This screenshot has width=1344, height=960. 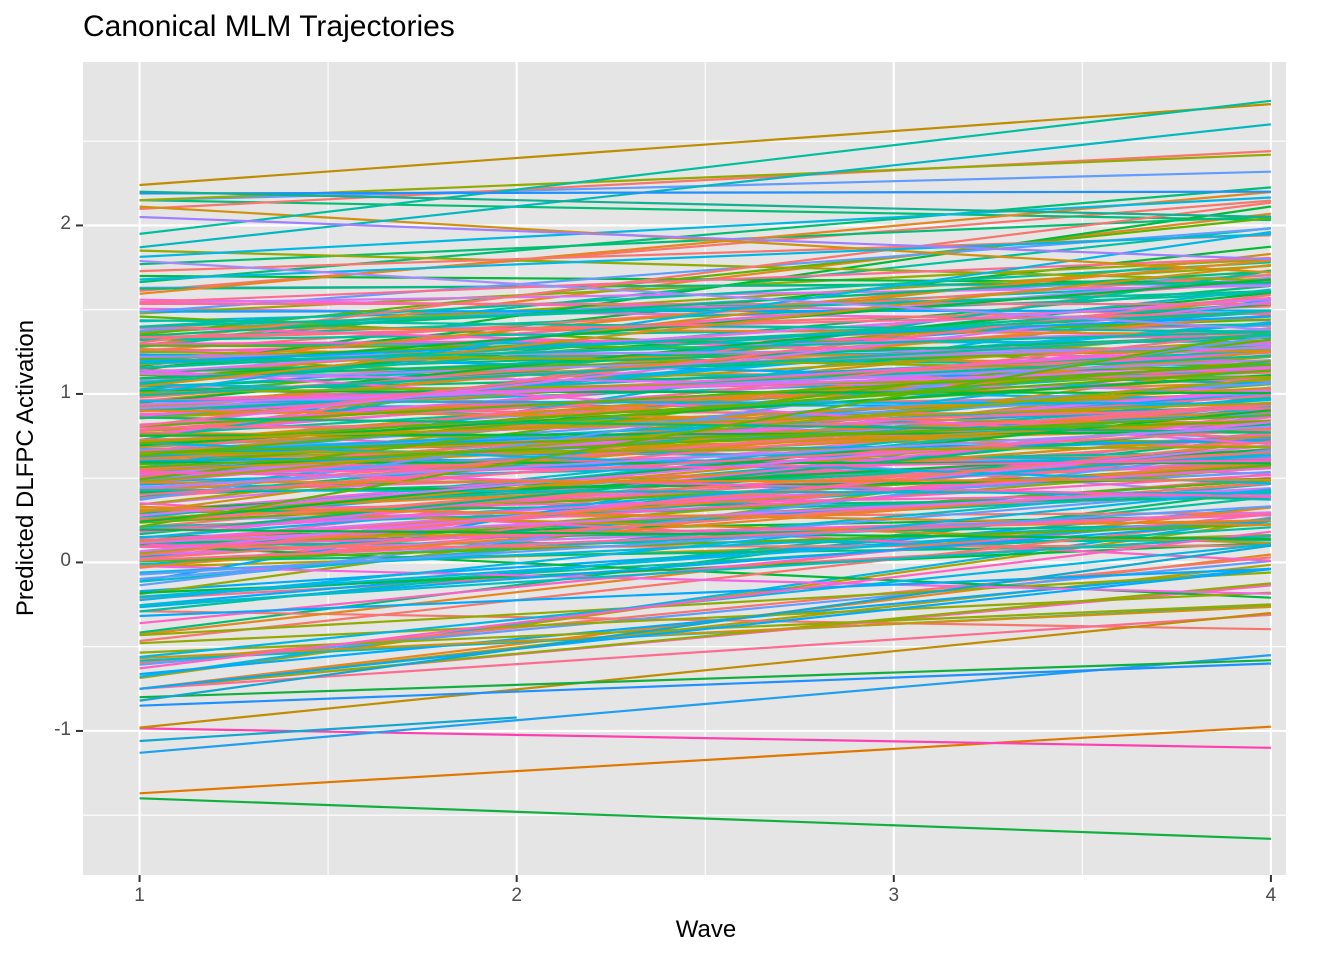 What do you see at coordinates (269, 26) in the screenshot?
I see `chart-title: Canonical MLM Trajectories` at bounding box center [269, 26].